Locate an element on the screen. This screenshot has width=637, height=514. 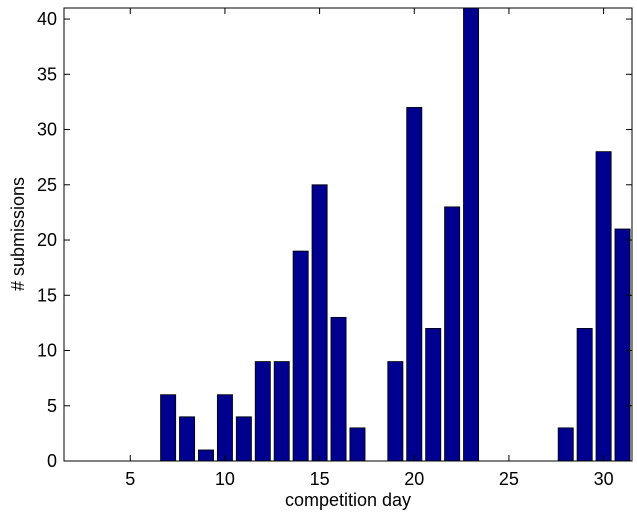
x-tick-label: 20 is located at coordinates (414, 479).